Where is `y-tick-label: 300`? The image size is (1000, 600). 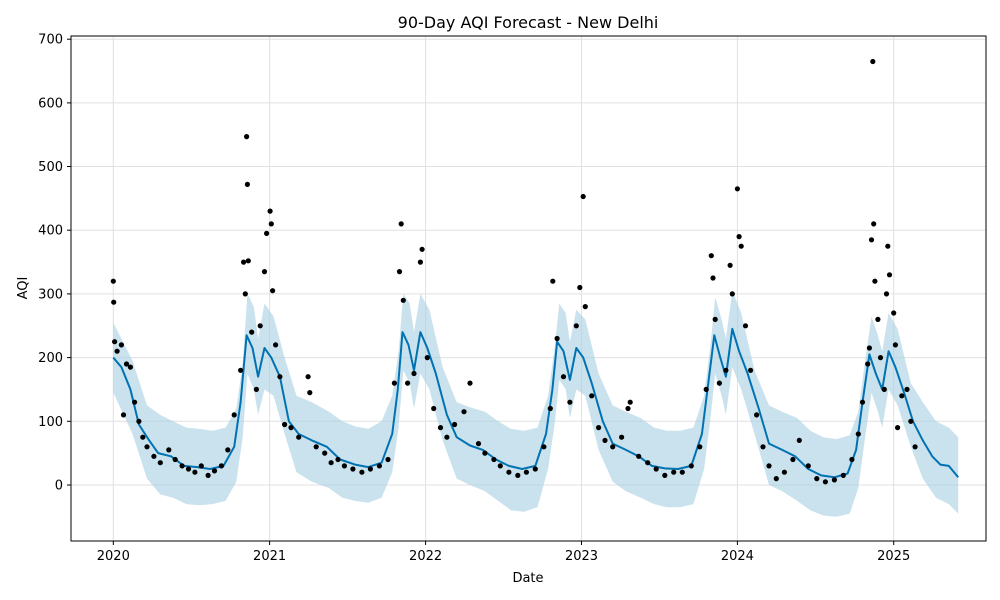 y-tick-label: 300 is located at coordinates (50, 294).